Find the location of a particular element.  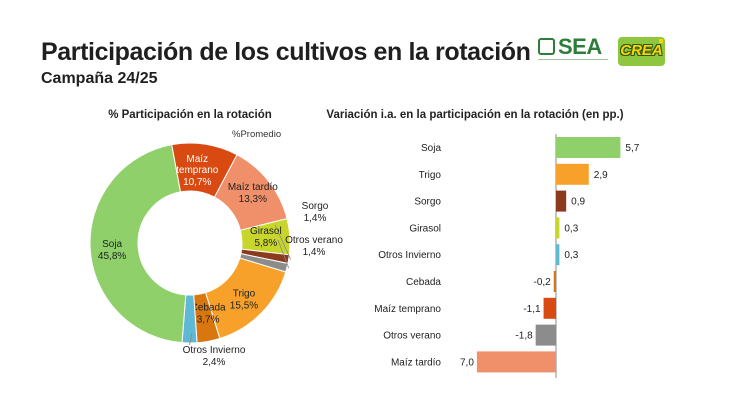

donut-label-name: Otros Invierno is located at coordinates (214, 350).